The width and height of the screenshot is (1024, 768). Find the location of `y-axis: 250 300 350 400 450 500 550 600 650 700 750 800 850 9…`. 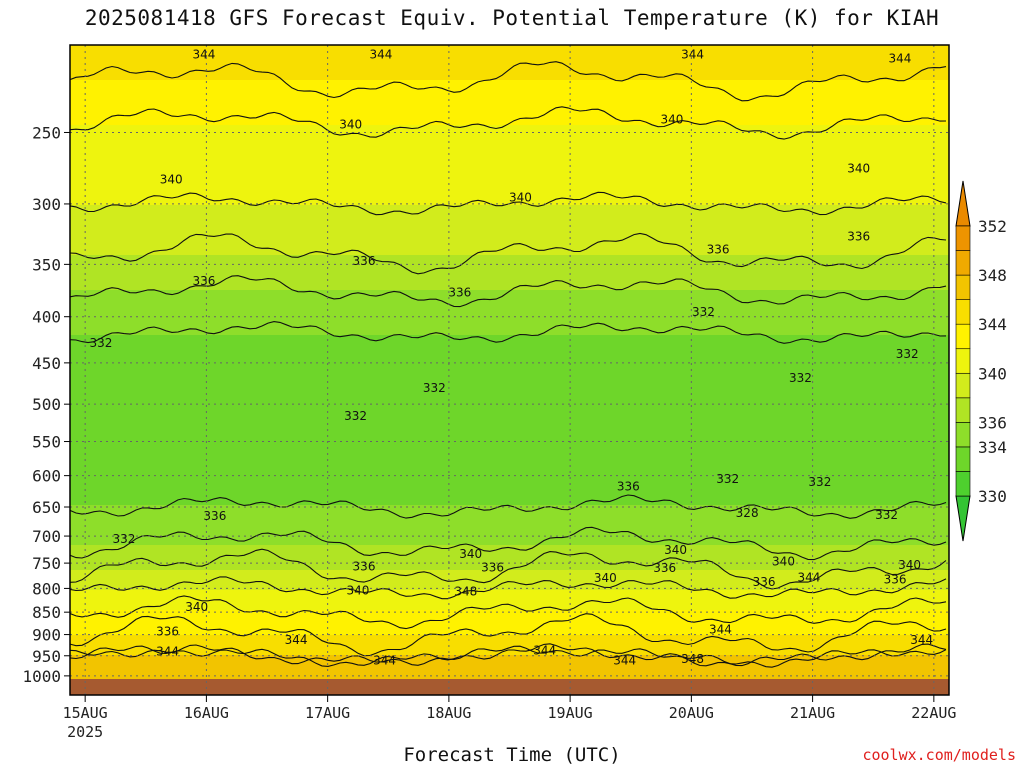

y-axis: 250 300 350 400 450 500 550 600 650 700 750 800 850 9… is located at coordinates (46, 404).